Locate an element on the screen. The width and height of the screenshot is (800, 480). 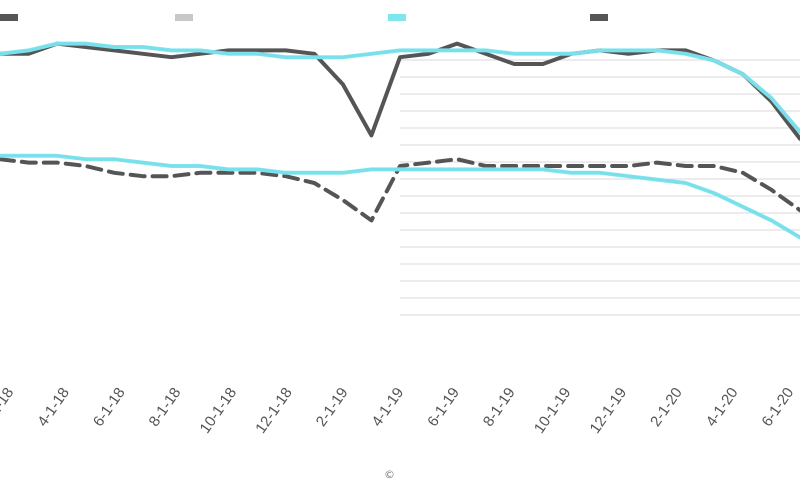
x-tick-label: 6-1-19 is located at coordinates (443, 407).